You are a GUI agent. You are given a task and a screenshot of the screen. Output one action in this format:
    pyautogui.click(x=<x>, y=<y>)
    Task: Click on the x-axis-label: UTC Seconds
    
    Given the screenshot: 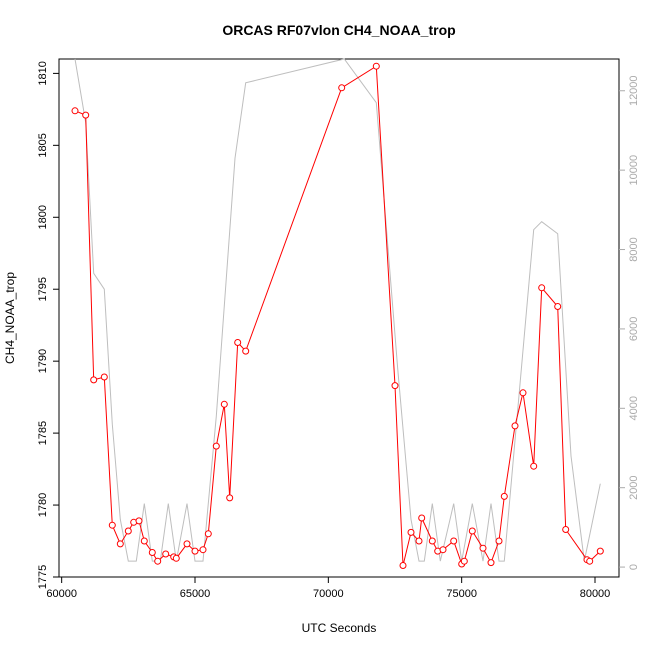 What is the action you would take?
    pyautogui.click(x=339, y=628)
    